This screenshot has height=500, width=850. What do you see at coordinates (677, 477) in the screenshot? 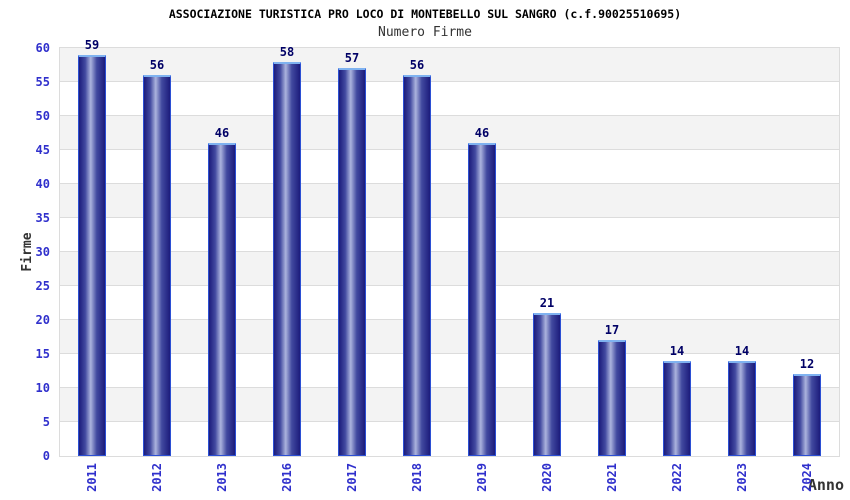
I see `x-tick-label: 2022` at bounding box center [677, 477].